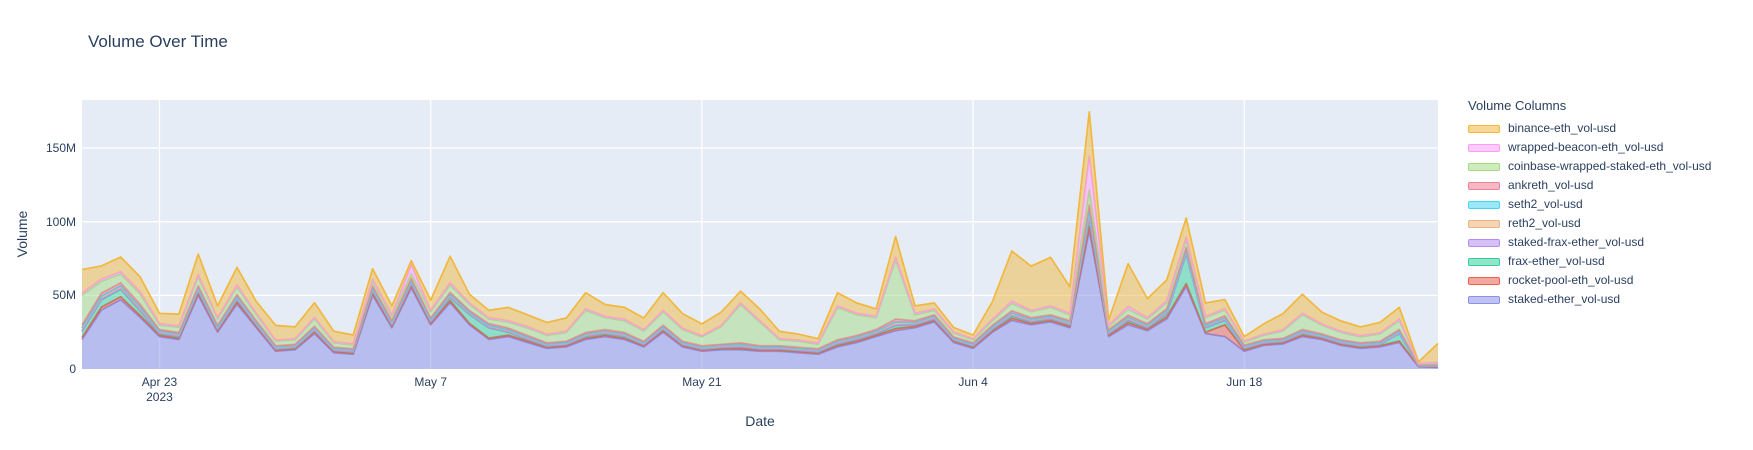  Describe the element at coordinates (158, 41) in the screenshot. I see `chart-title: Volume Over Time` at that location.